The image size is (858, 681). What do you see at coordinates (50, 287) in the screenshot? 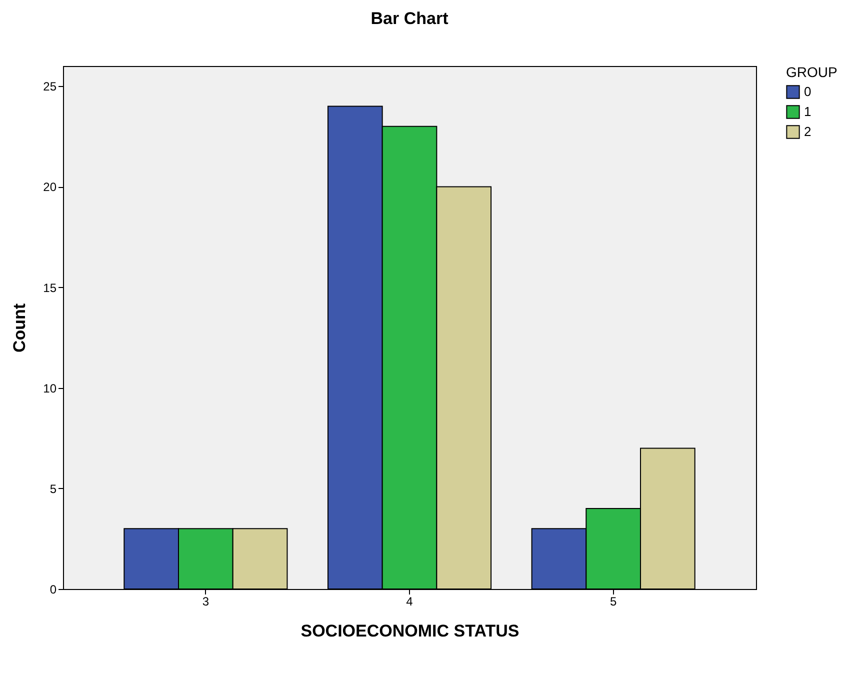
I see `y-tick-label: 15` at bounding box center [50, 287].